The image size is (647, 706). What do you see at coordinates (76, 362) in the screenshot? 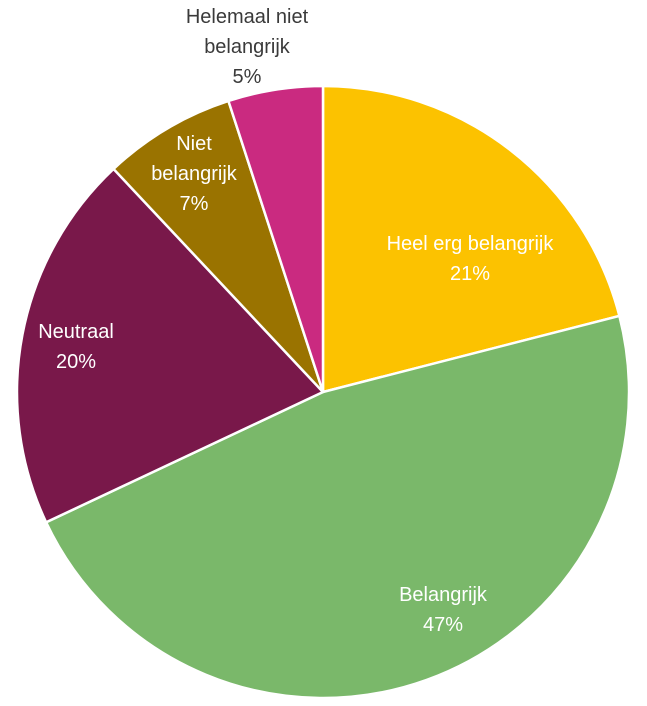
I see `data-label-value: 20%` at bounding box center [76, 362].